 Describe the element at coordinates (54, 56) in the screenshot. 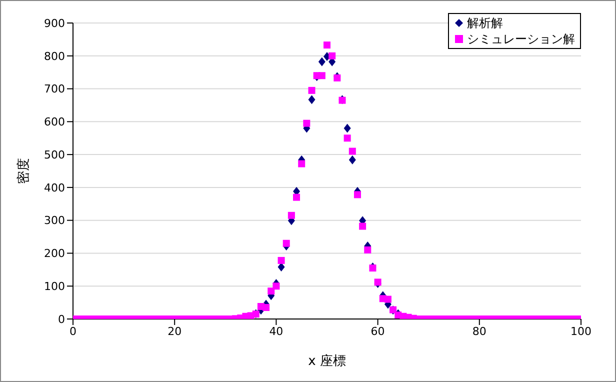

I see `y-tick-label: 800` at that location.